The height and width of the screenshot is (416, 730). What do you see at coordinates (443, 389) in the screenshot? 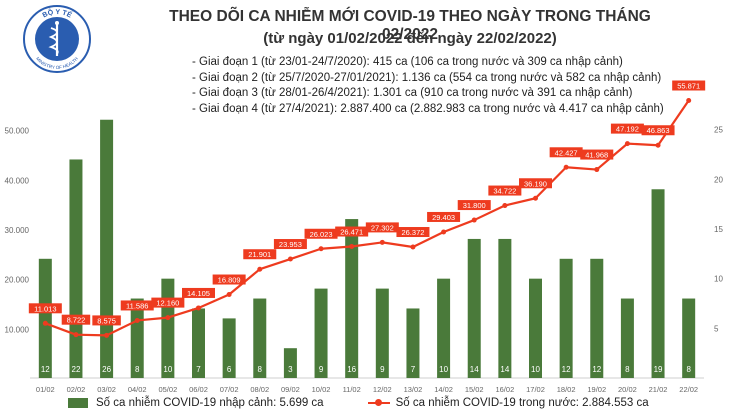
I see `x-tick-label: 14/02` at bounding box center [443, 389].